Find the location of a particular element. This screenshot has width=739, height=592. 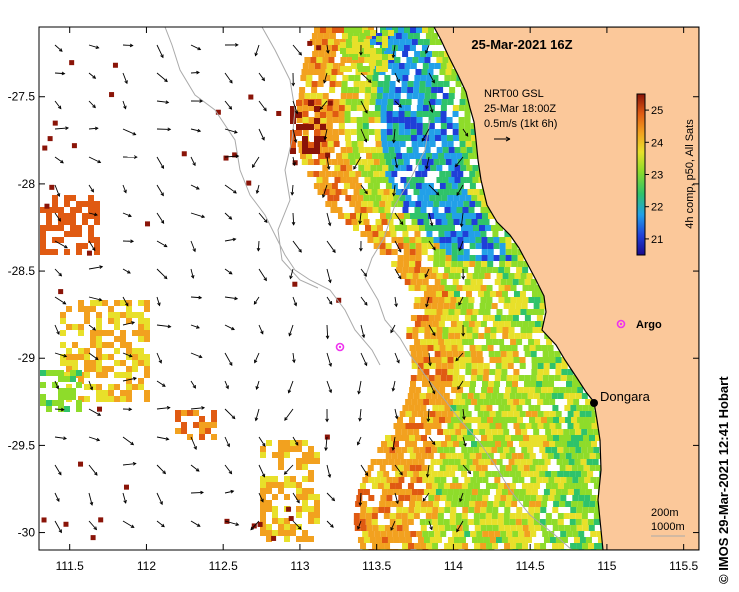

x-tick-label: 114 is located at coordinates (453, 566).